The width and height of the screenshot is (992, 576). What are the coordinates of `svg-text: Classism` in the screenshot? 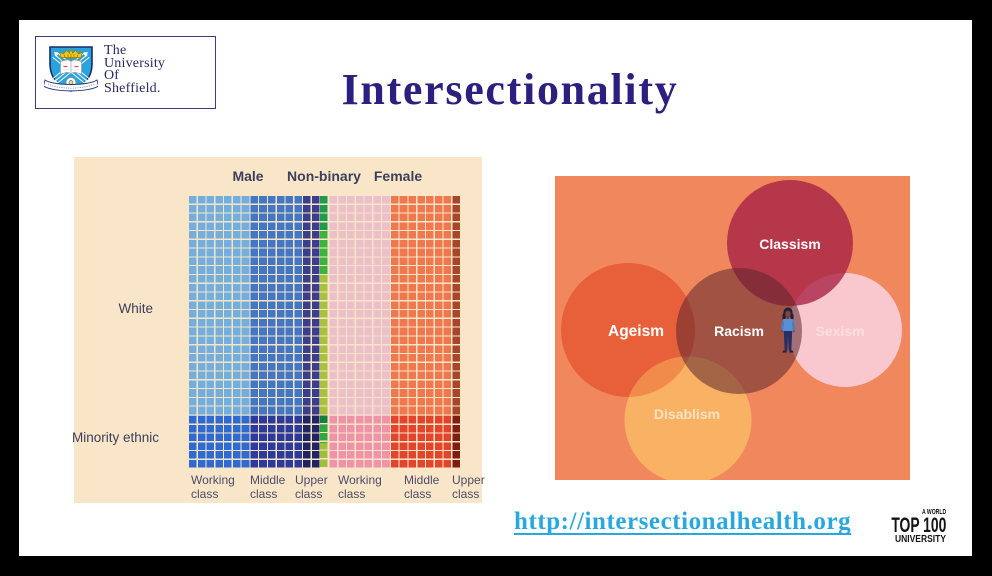 It's located at (789, 244).